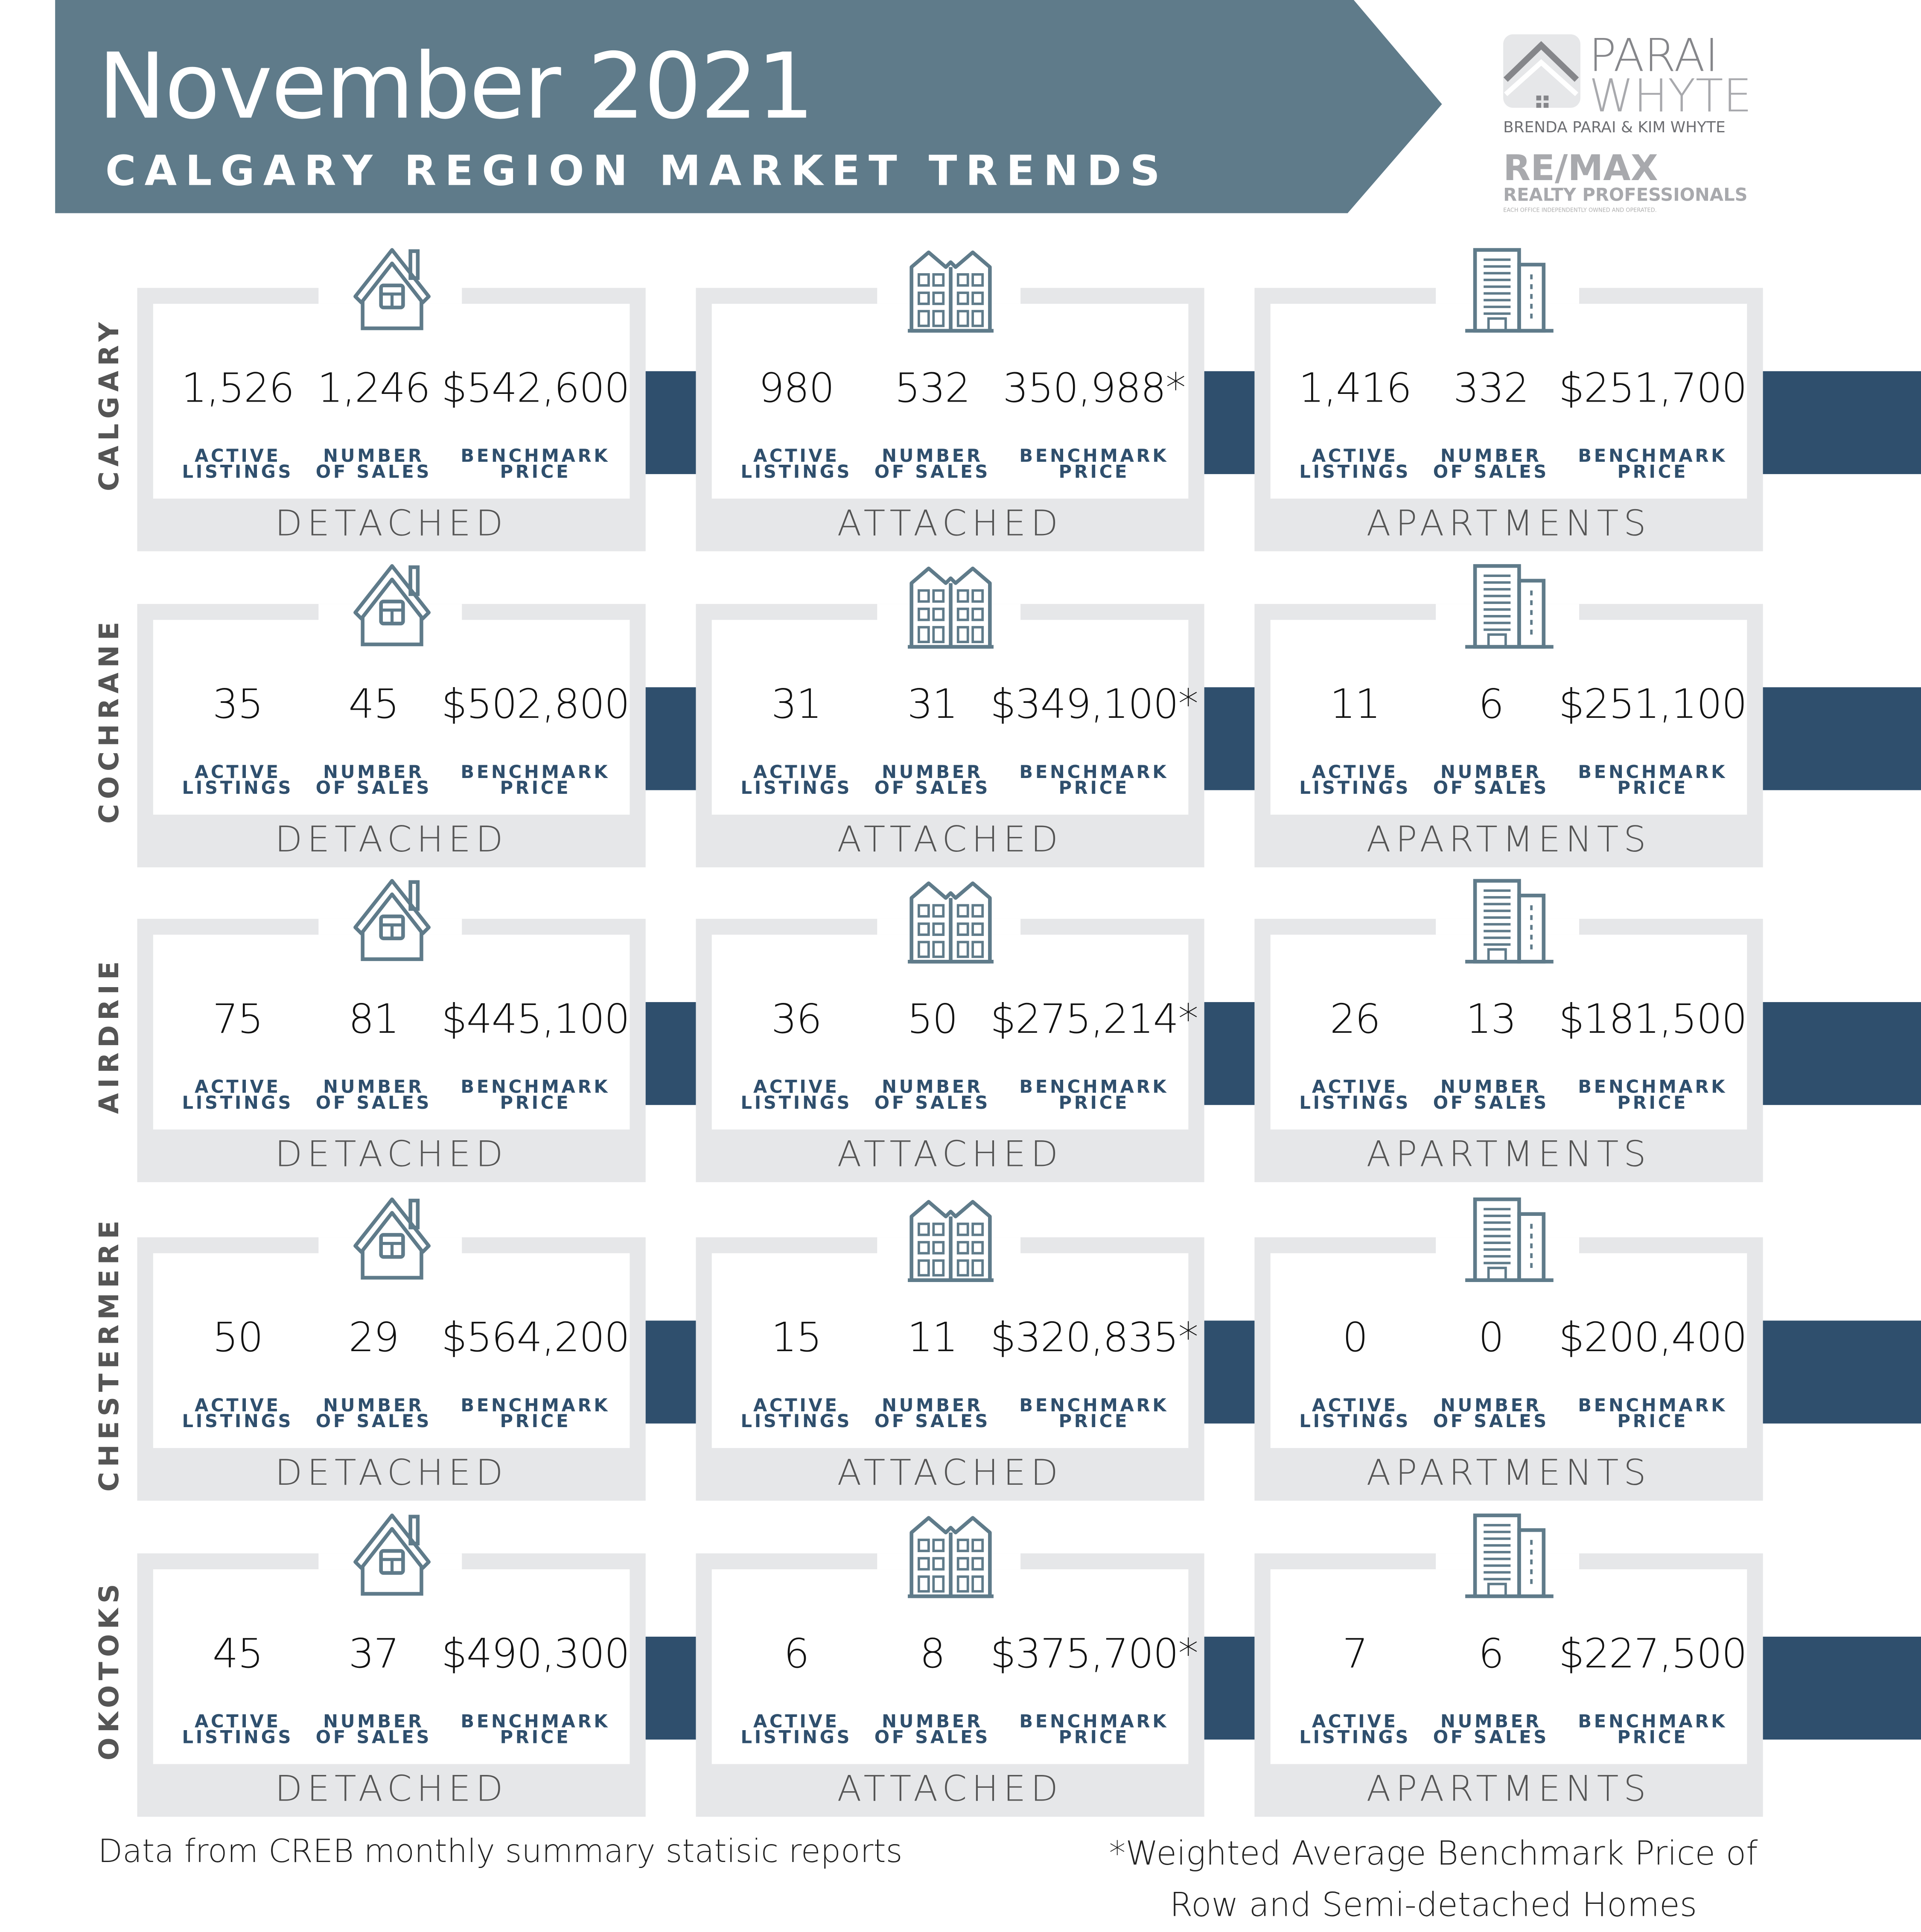 This screenshot has height=1932, width=1921. What do you see at coordinates (238, 1018) in the screenshot?
I see `value-active: 75` at bounding box center [238, 1018].